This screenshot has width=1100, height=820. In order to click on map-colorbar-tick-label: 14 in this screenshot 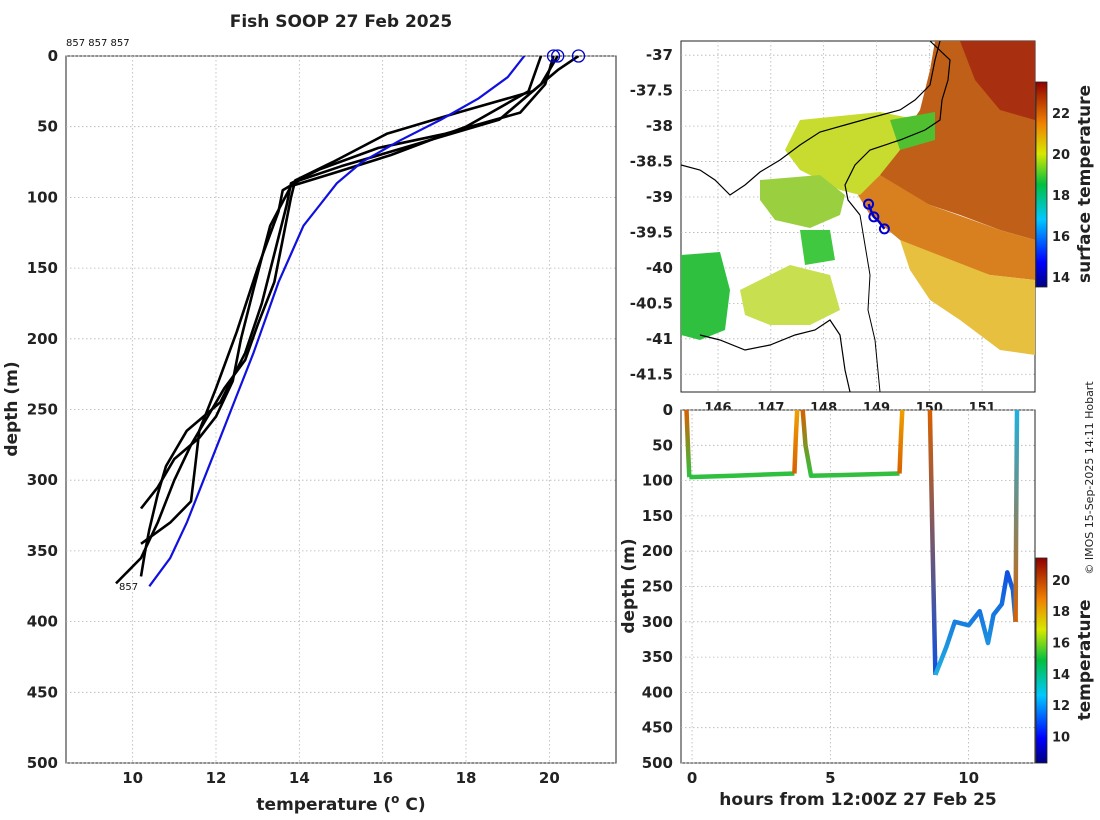, I will do `click(1061, 278)`.